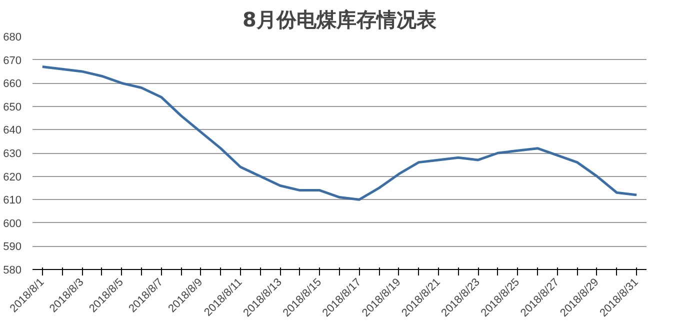 The width and height of the screenshot is (680, 330). I want to click on y-tick-label: 600, so click(12, 224).